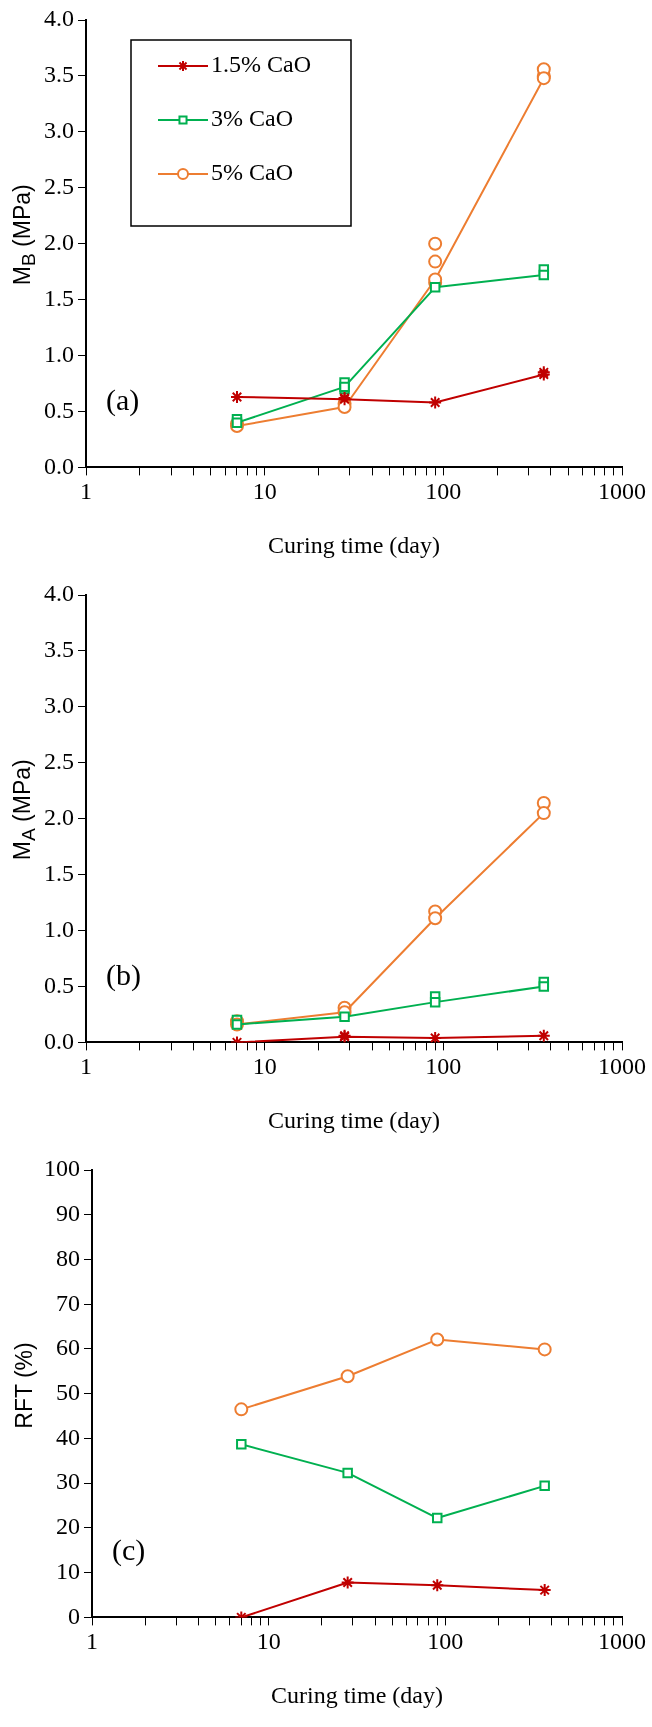  What do you see at coordinates (68, 1436) in the screenshot?
I see `y-tick-label: 40` at bounding box center [68, 1436].